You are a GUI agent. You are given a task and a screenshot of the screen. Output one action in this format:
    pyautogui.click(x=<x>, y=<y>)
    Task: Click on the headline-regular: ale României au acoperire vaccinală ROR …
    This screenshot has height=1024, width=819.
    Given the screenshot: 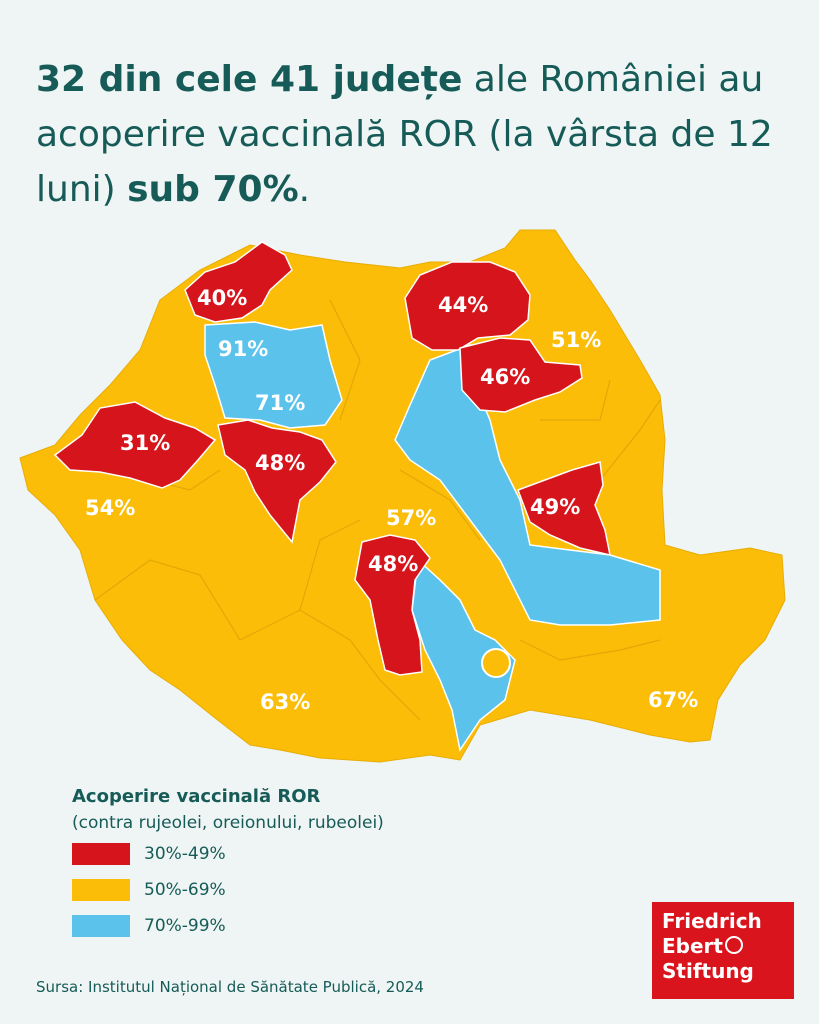 What is the action you would take?
    pyautogui.click(x=404, y=134)
    